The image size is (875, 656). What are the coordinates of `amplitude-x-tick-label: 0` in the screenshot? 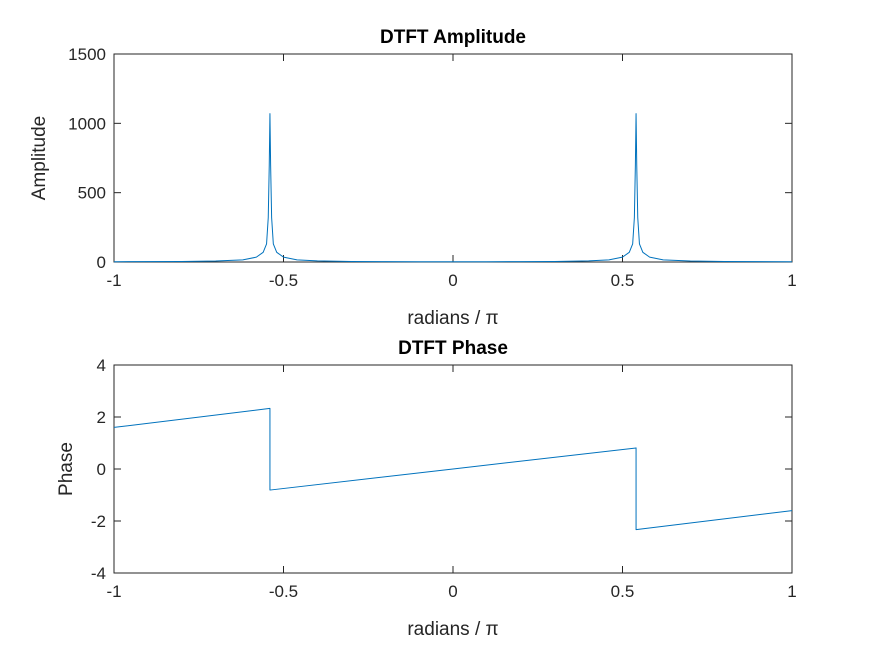 It's located at (452, 280).